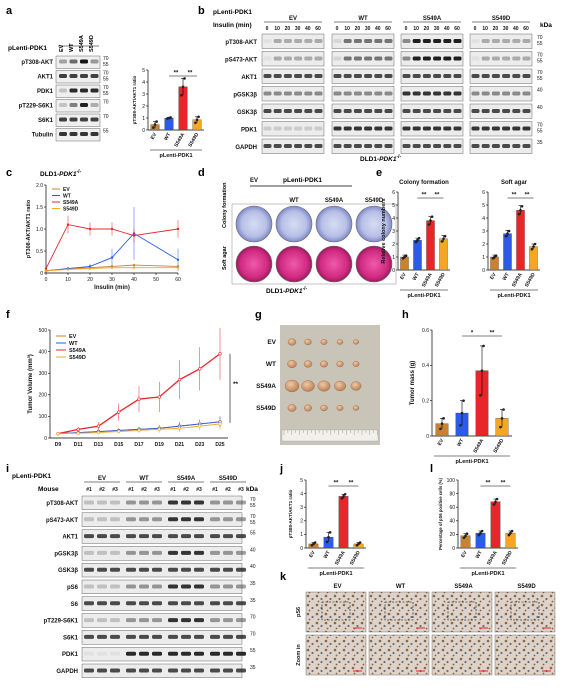 This screenshot has width=572, height=692. Describe the element at coordinates (501, 19) in the screenshot. I see `blot-group-label: S549D` at that location.